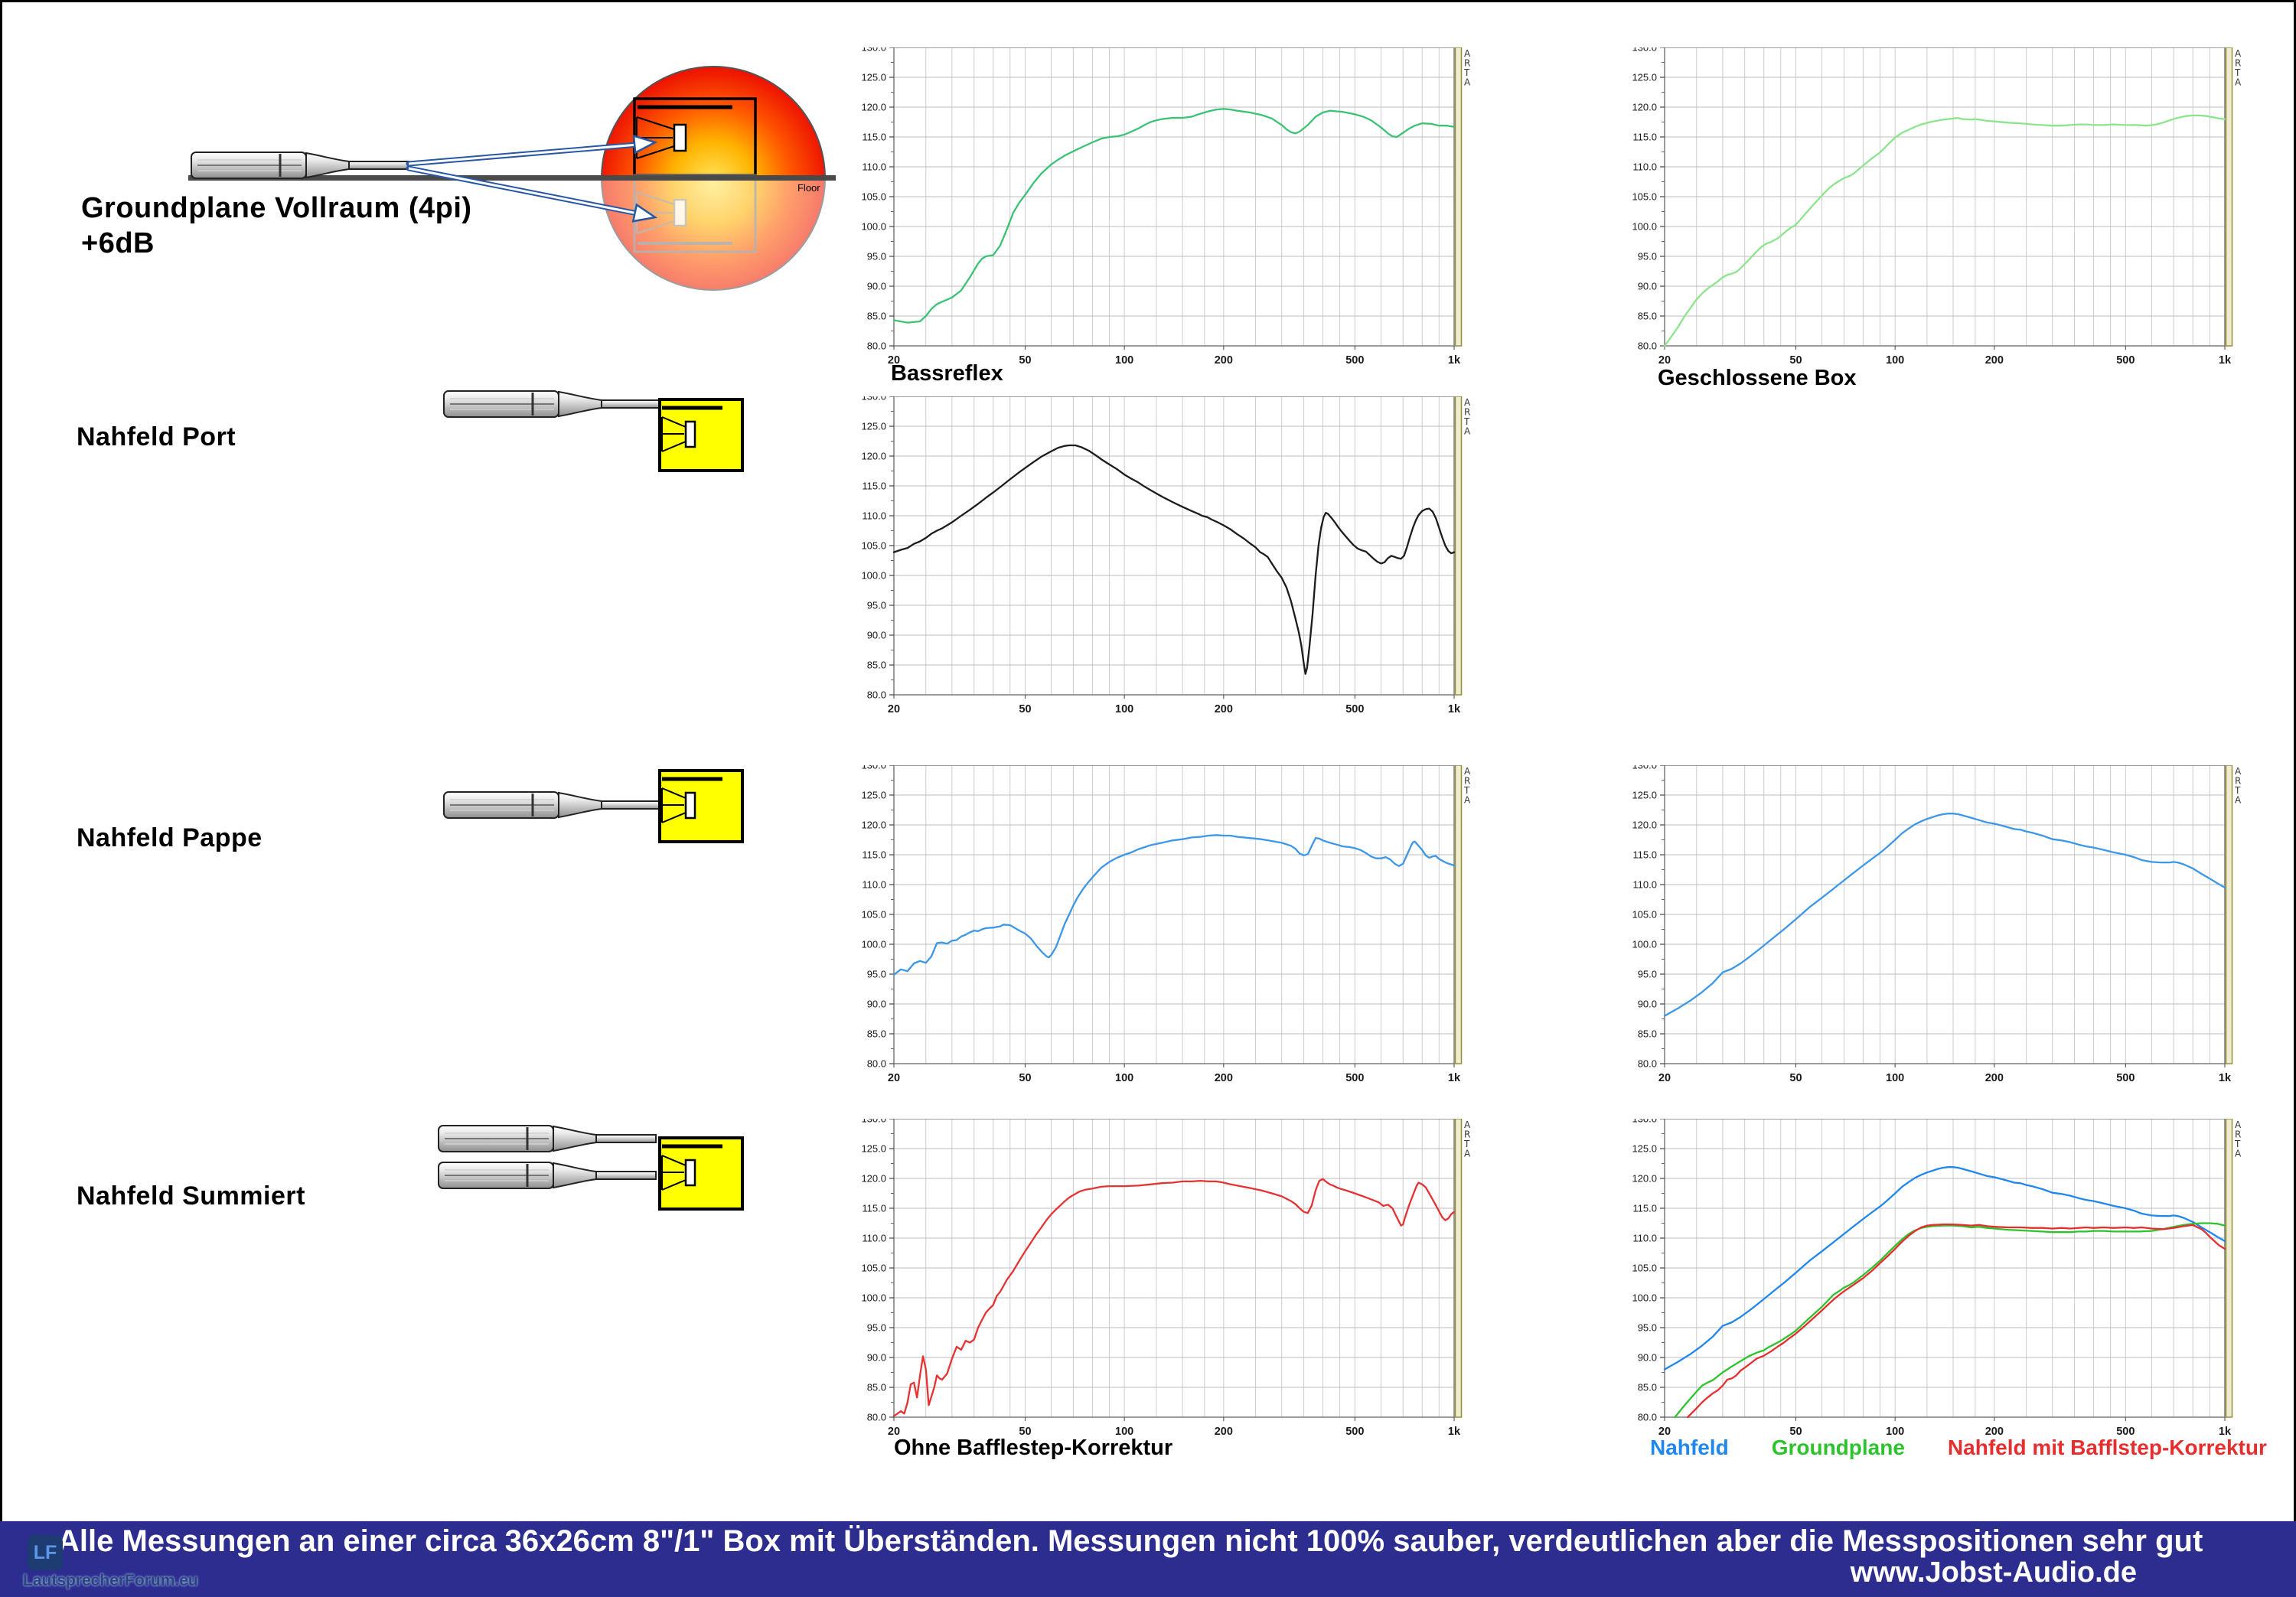 This screenshot has height=1597, width=2296. I want to click on x-tick-label: 20, so click(1664, 1432).